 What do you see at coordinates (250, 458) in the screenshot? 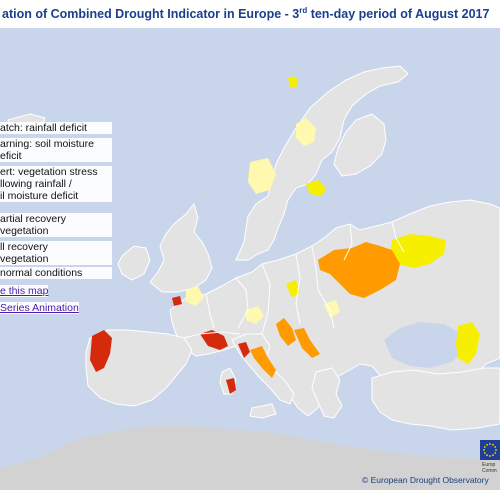
I see `north-africa` at bounding box center [250, 458].